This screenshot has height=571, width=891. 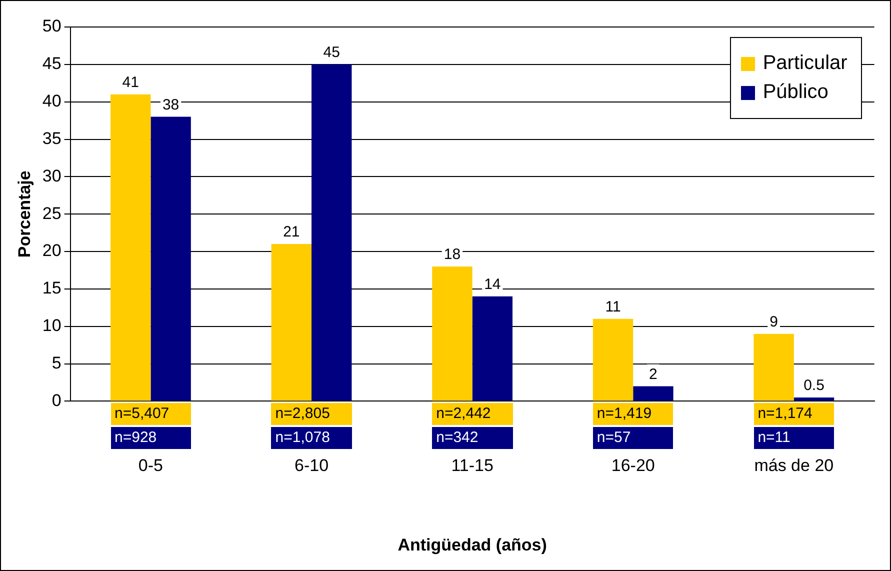 I want to click on table-cell: n=2,805, so click(x=311, y=414).